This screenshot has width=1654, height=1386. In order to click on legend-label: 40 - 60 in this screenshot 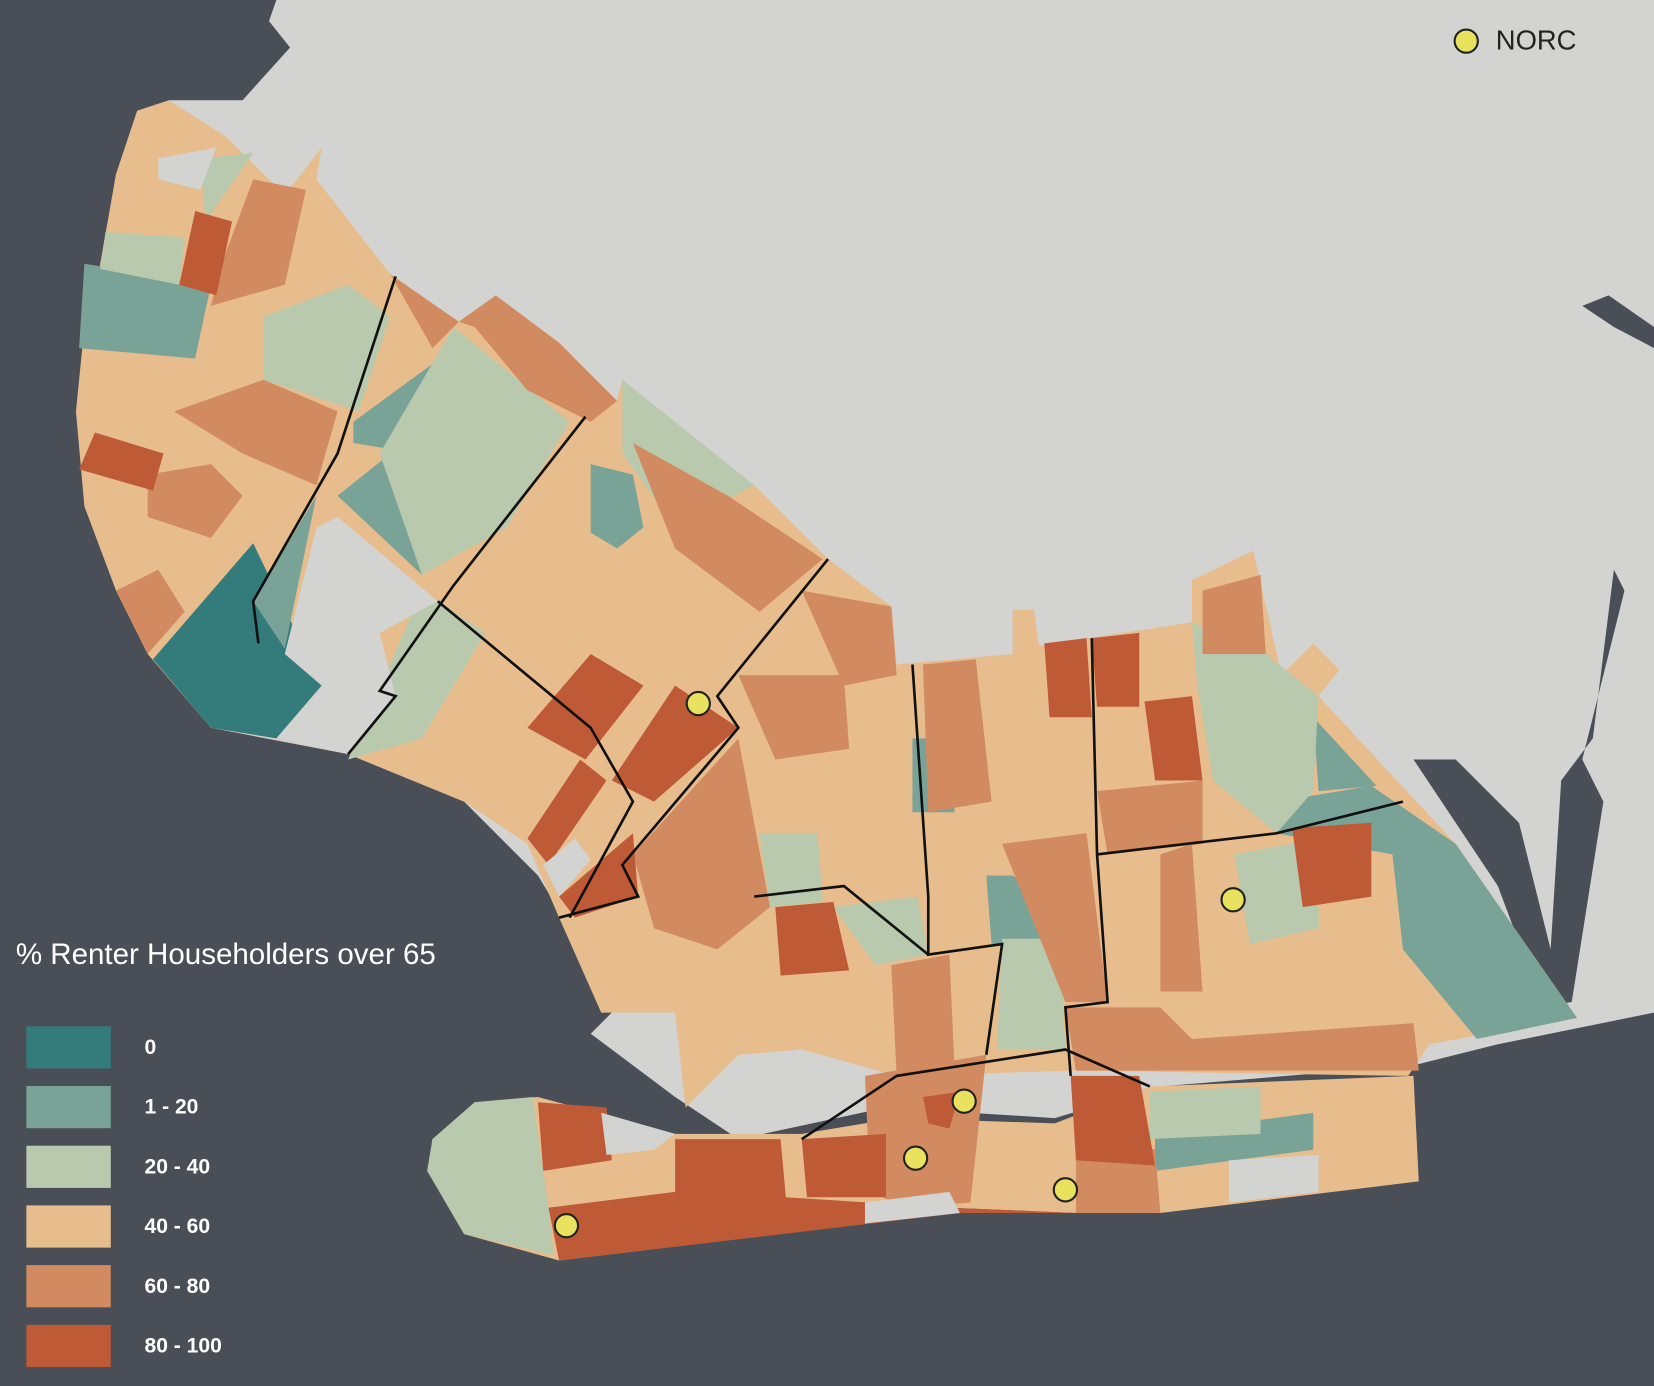, I will do `click(178, 1226)`.